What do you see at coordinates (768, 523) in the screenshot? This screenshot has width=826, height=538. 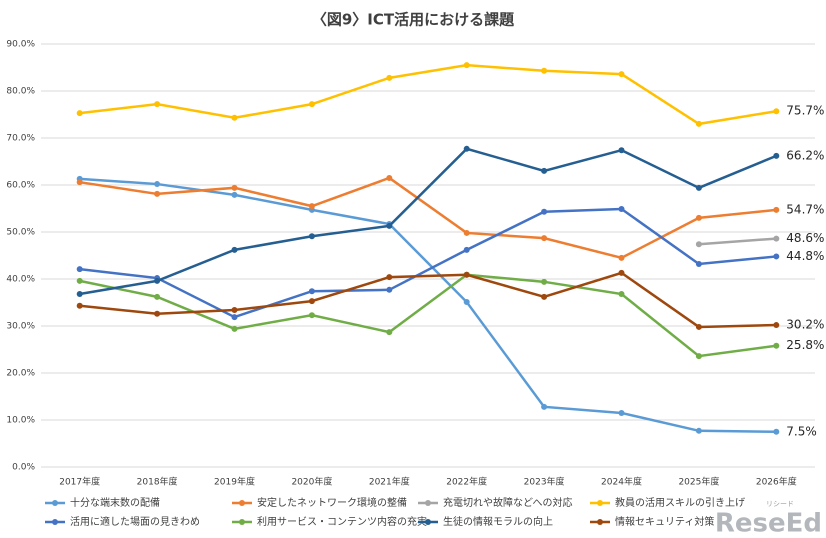 I see `watermark: ReseEd` at bounding box center [768, 523].